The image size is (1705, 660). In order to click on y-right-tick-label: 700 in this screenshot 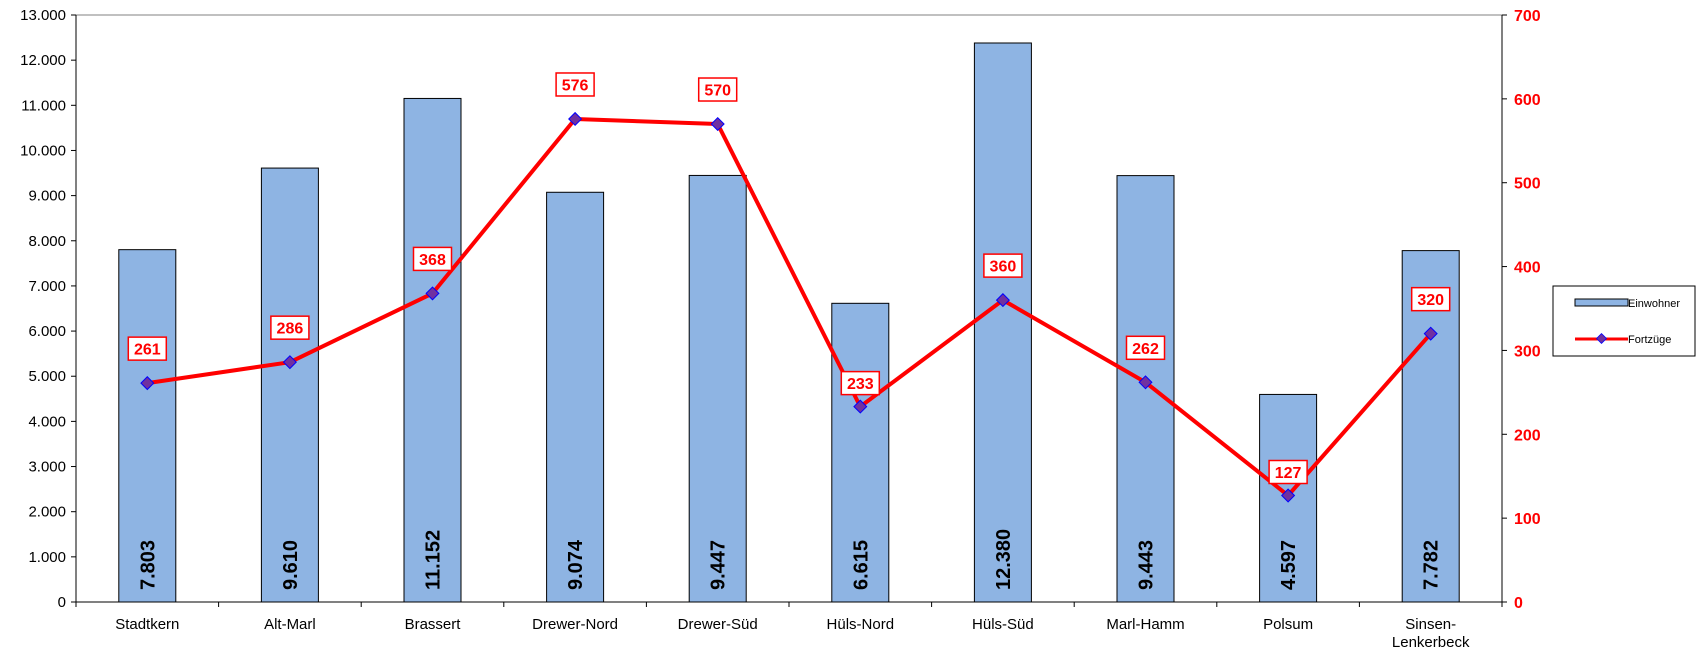, I will do `click(1527, 16)`.